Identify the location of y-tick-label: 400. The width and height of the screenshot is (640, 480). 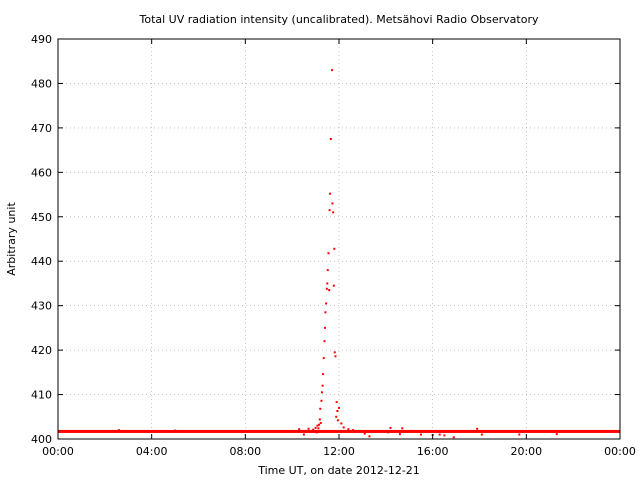
(41, 439).